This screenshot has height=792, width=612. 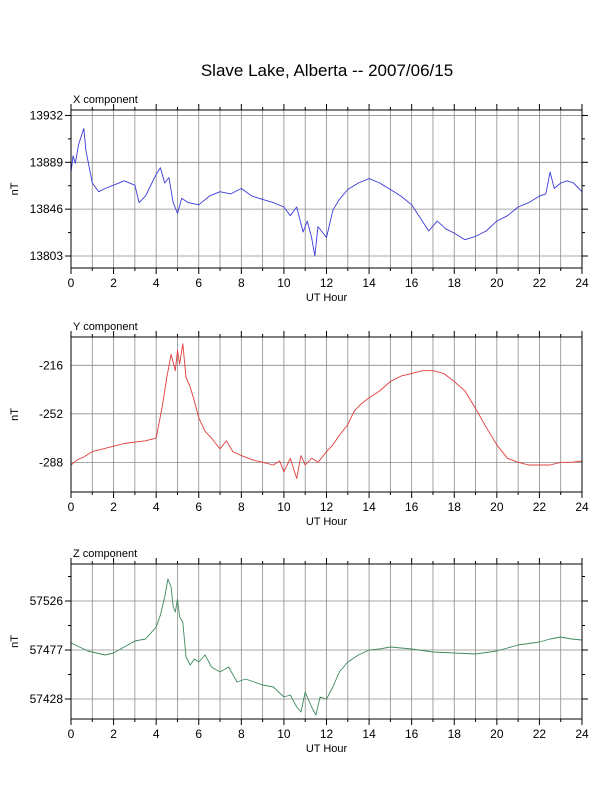 What do you see at coordinates (71, 507) in the screenshot?
I see `y-xtick-label: 0` at bounding box center [71, 507].